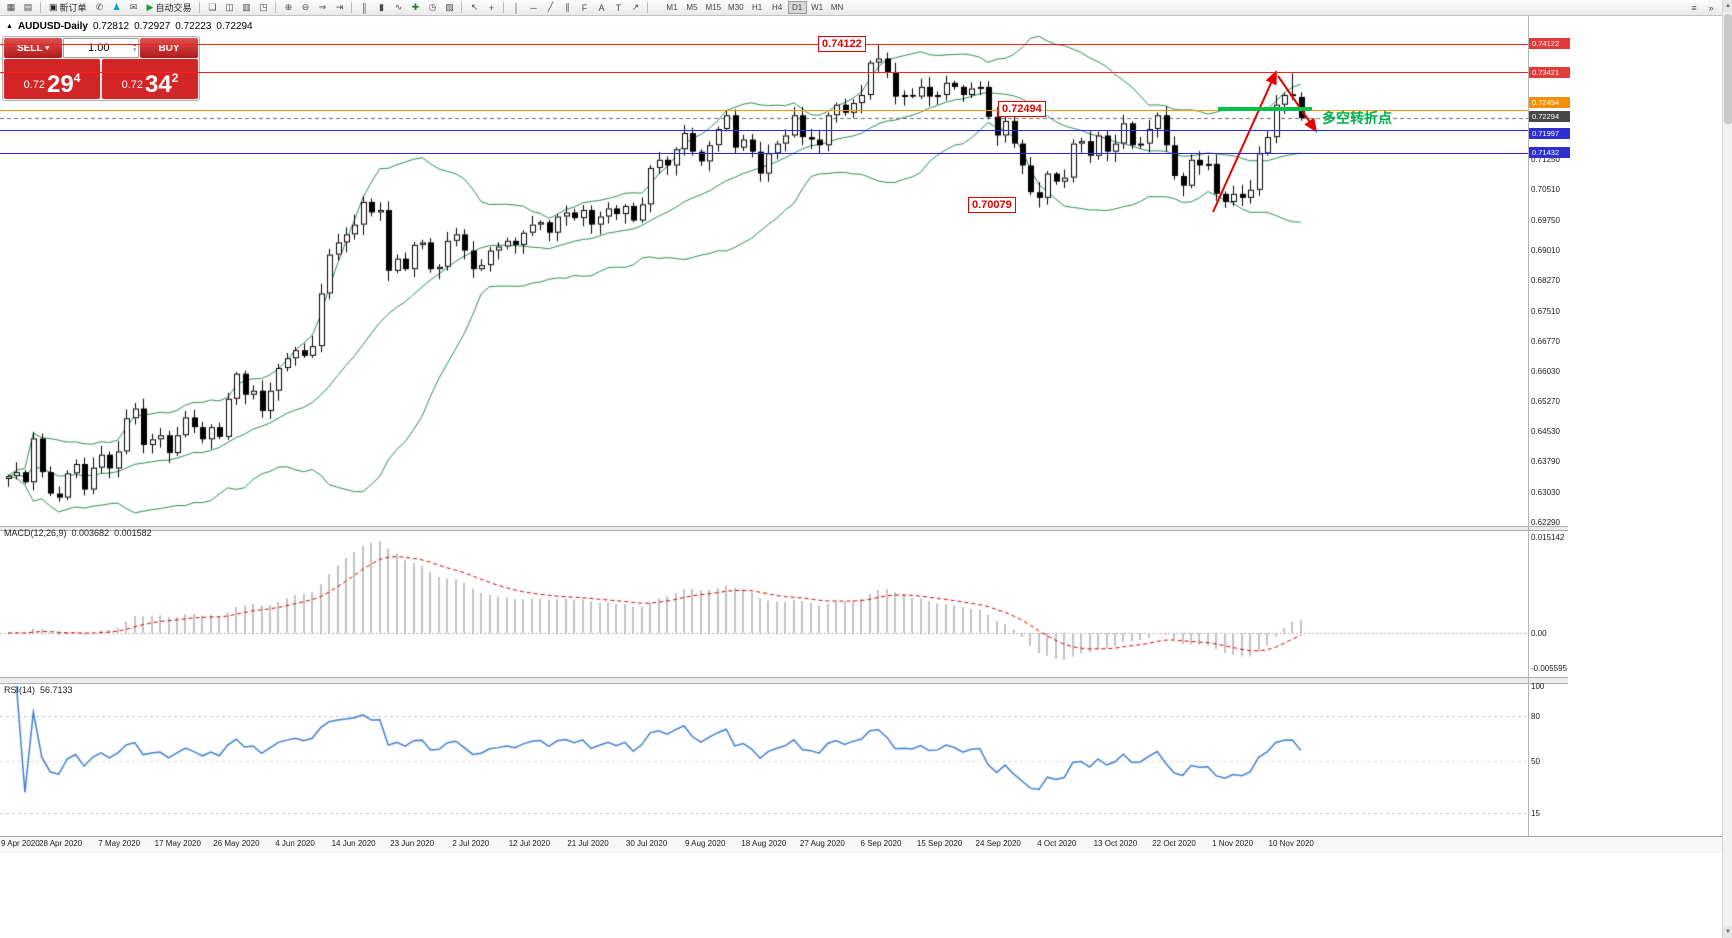  I want to click on sell-quote-button: 0.72 29 4, so click(52, 79).